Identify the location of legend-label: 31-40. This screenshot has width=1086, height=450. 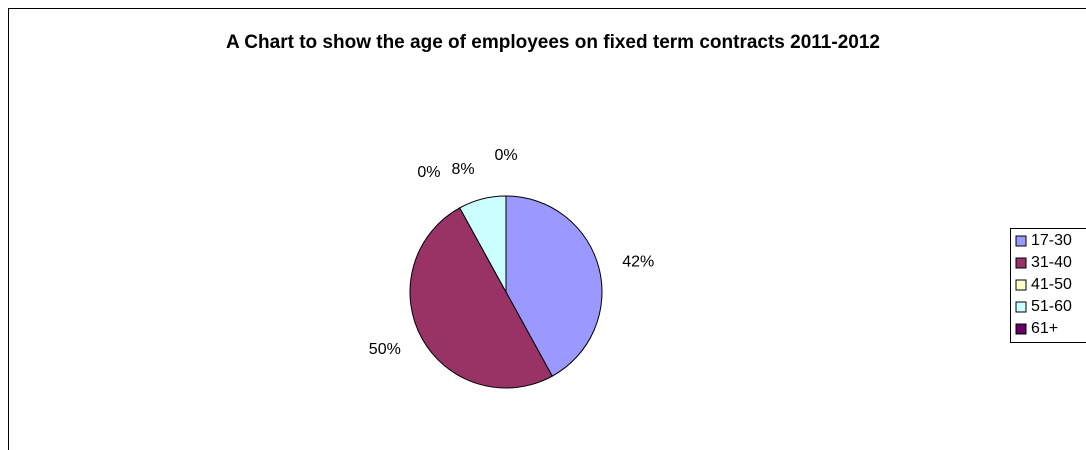
(1051, 262).